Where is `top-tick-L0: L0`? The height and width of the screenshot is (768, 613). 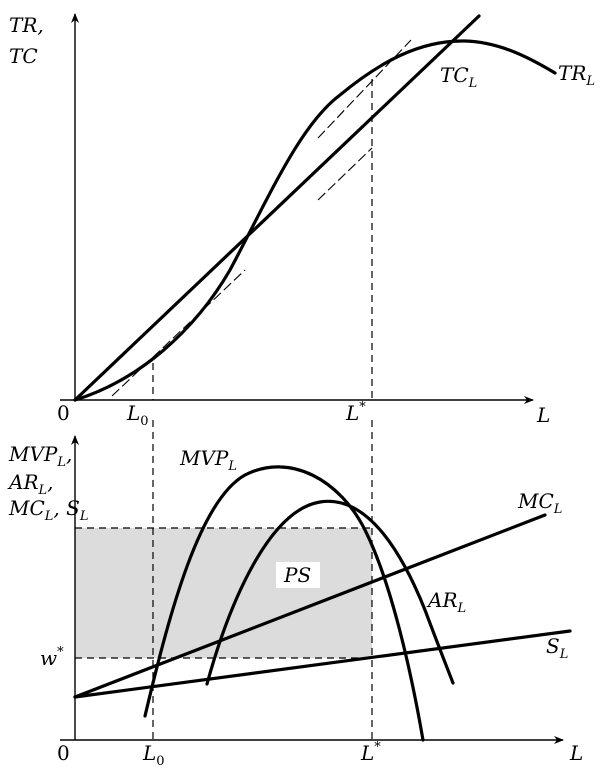
top-tick-L0: L0 is located at coordinates (137, 415).